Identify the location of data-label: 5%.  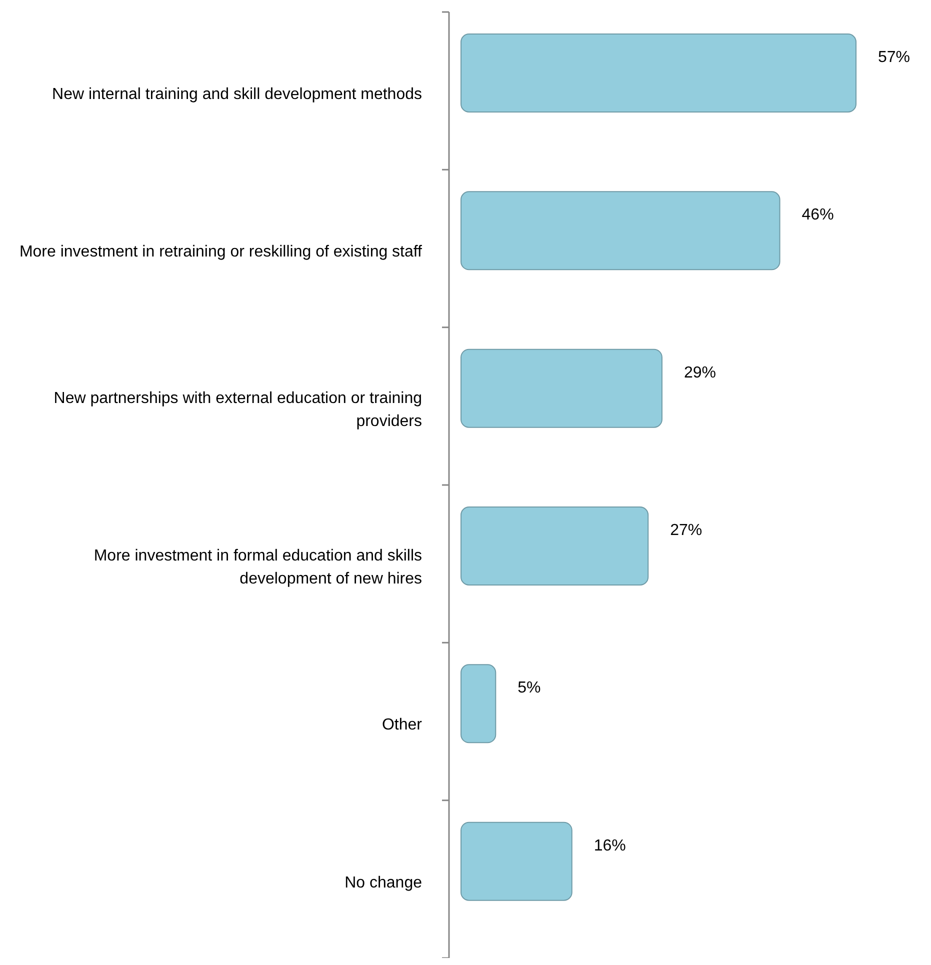
(529, 688).